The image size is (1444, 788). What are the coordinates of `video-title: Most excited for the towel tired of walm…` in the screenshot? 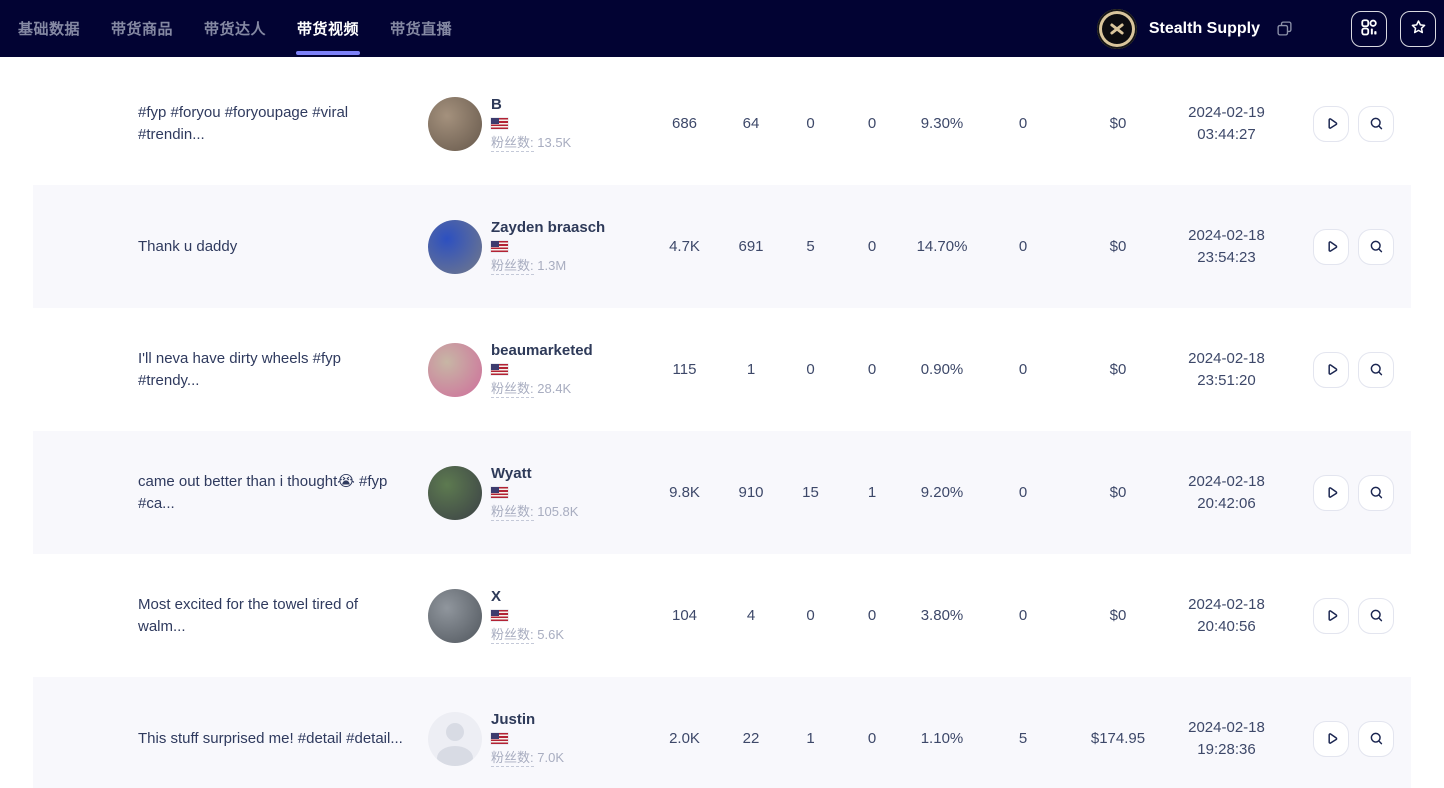 It's located at (248, 615).